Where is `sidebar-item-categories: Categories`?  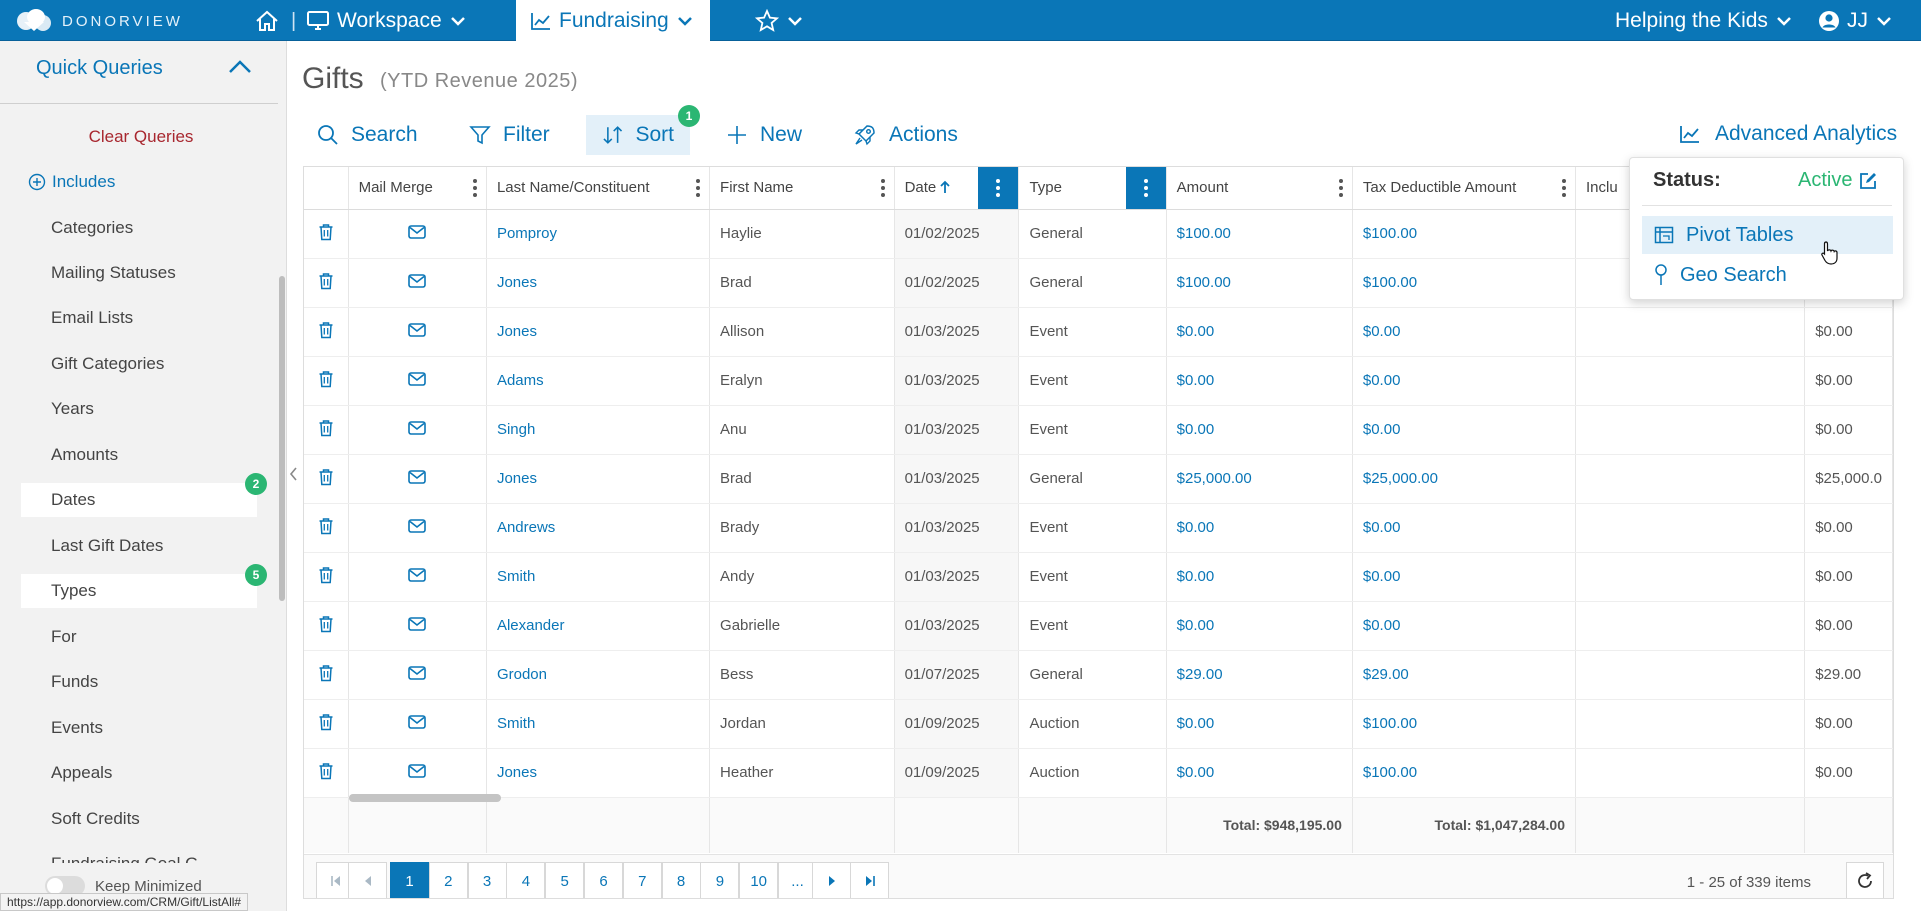 sidebar-item-categories: Categories is located at coordinates (92, 227).